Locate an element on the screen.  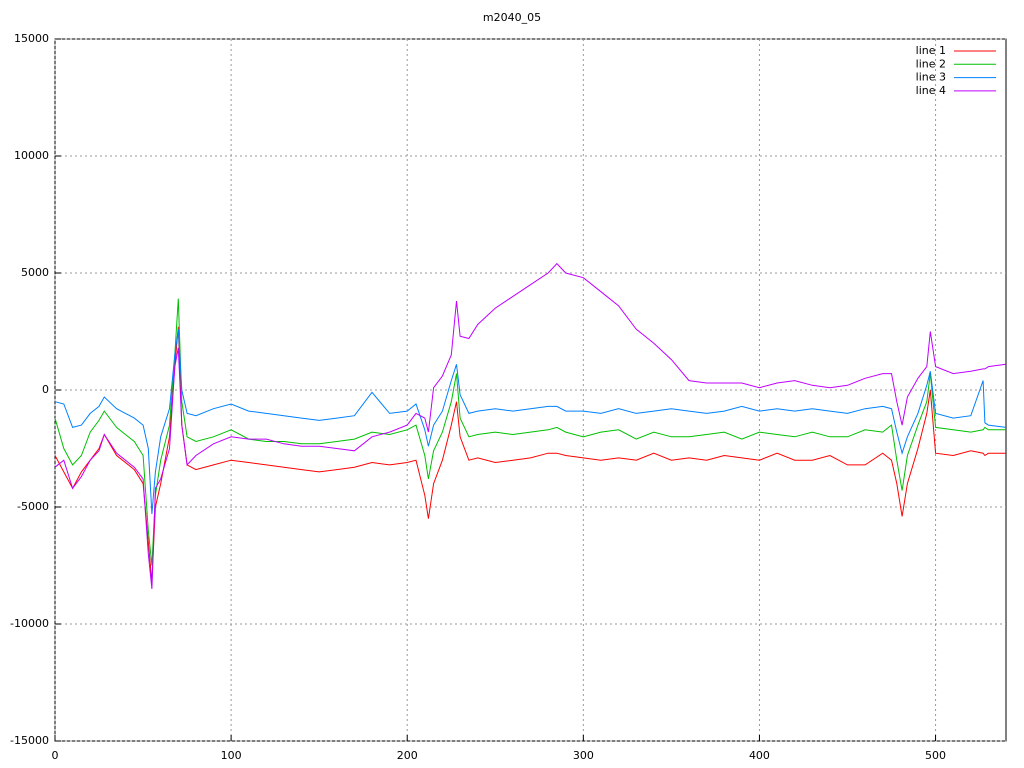
x-tick-label: 500 is located at coordinates (935, 755).